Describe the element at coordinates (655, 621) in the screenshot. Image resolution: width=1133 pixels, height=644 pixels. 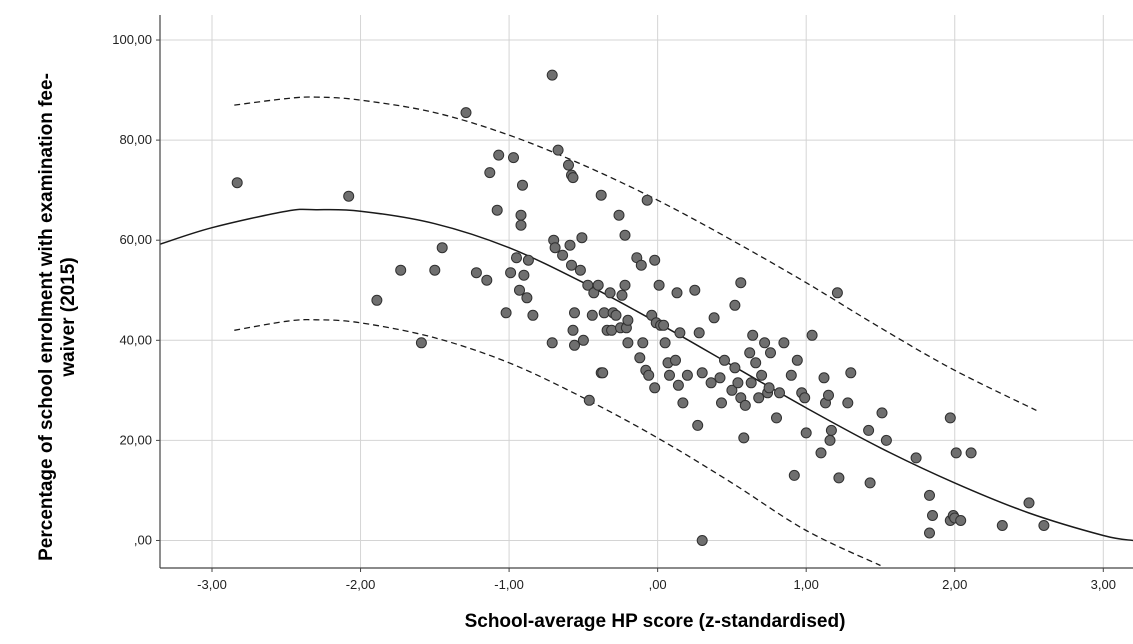
I see `x-axis-title: School-average HP score (z-standardised)` at that location.